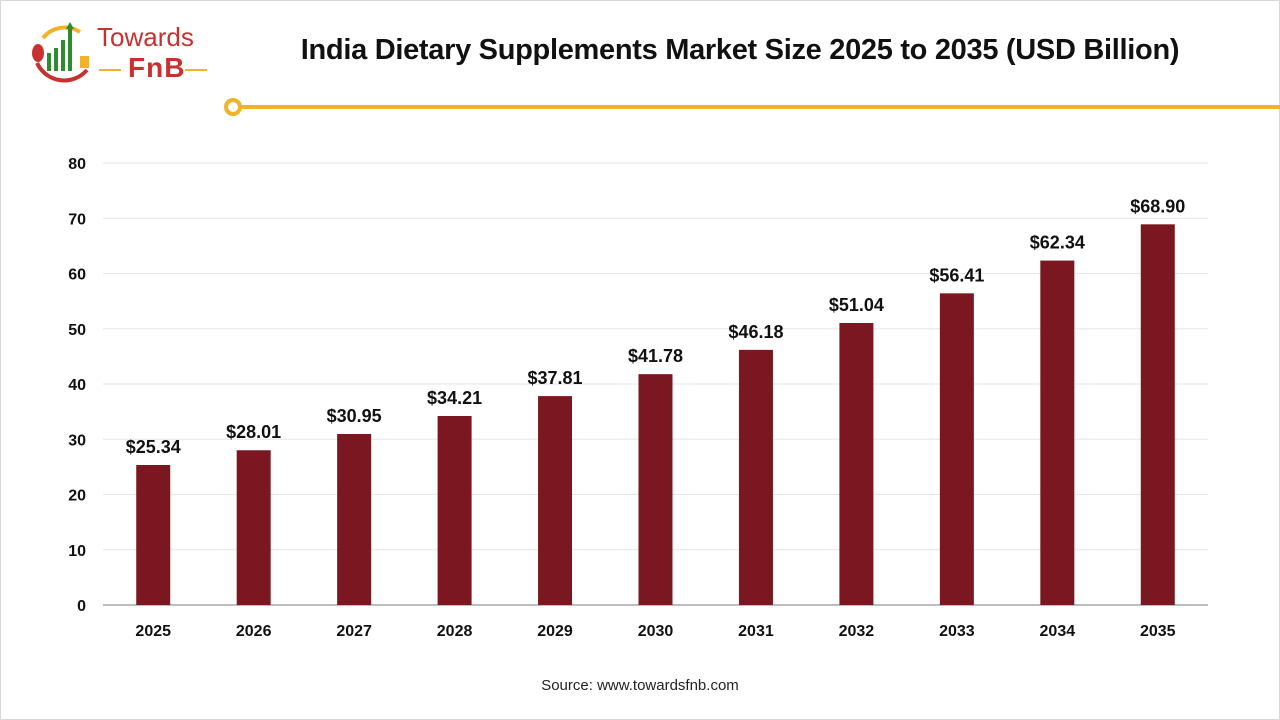 The image size is (1280, 720). What do you see at coordinates (77, 330) in the screenshot?
I see `y-tick-label: 50` at bounding box center [77, 330].